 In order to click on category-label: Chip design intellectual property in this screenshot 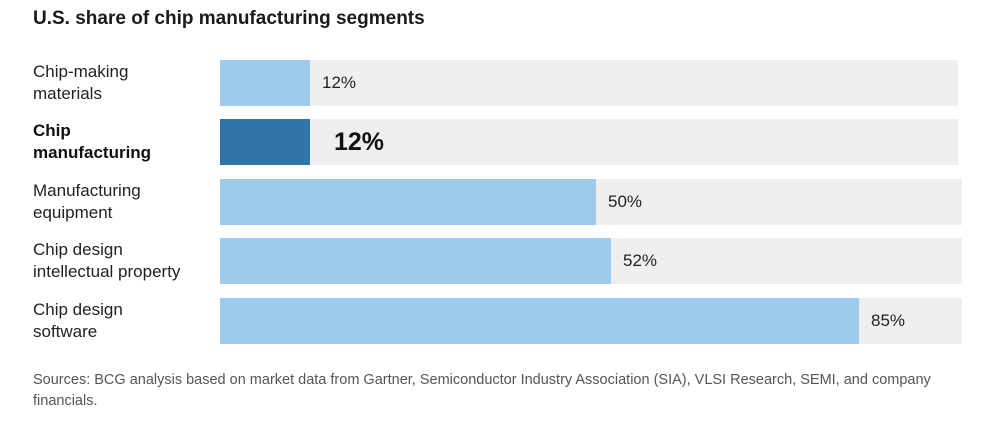, I will do `click(107, 260)`.